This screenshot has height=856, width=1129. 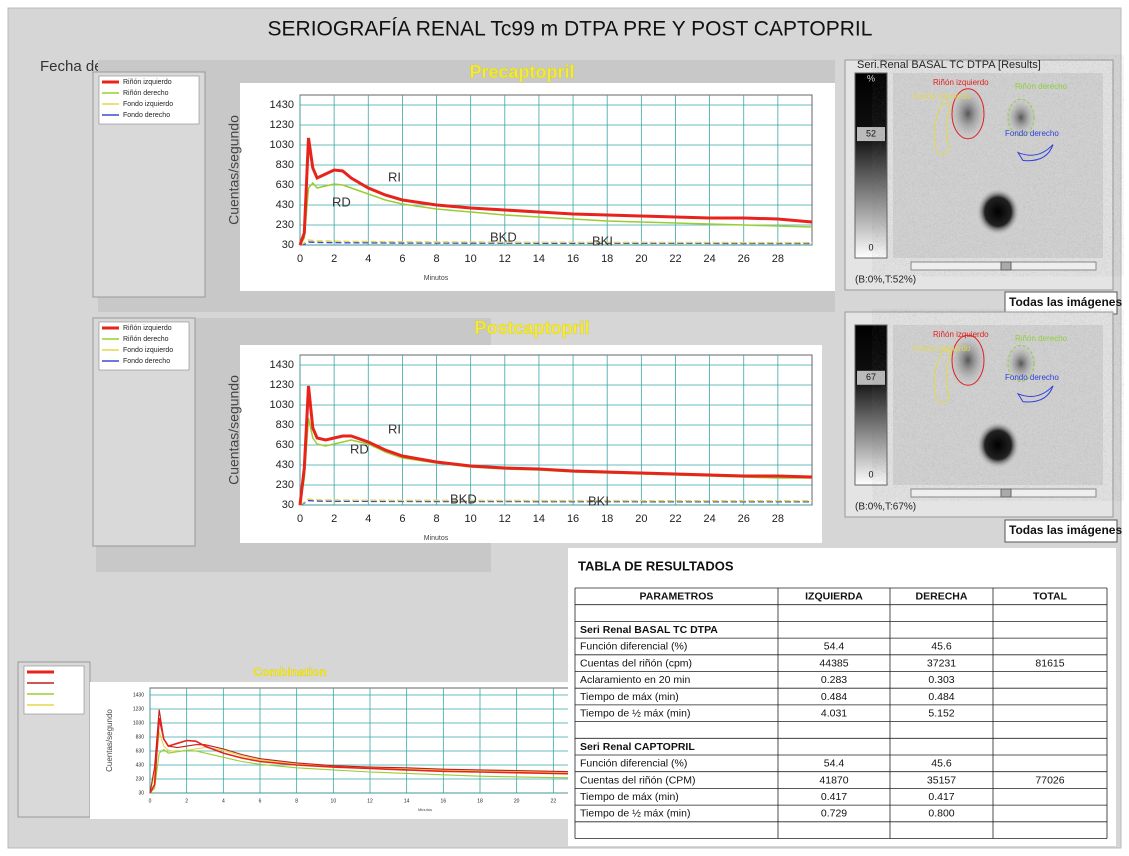 I want to click on scroll-thumb, so click(x=1006, y=266).